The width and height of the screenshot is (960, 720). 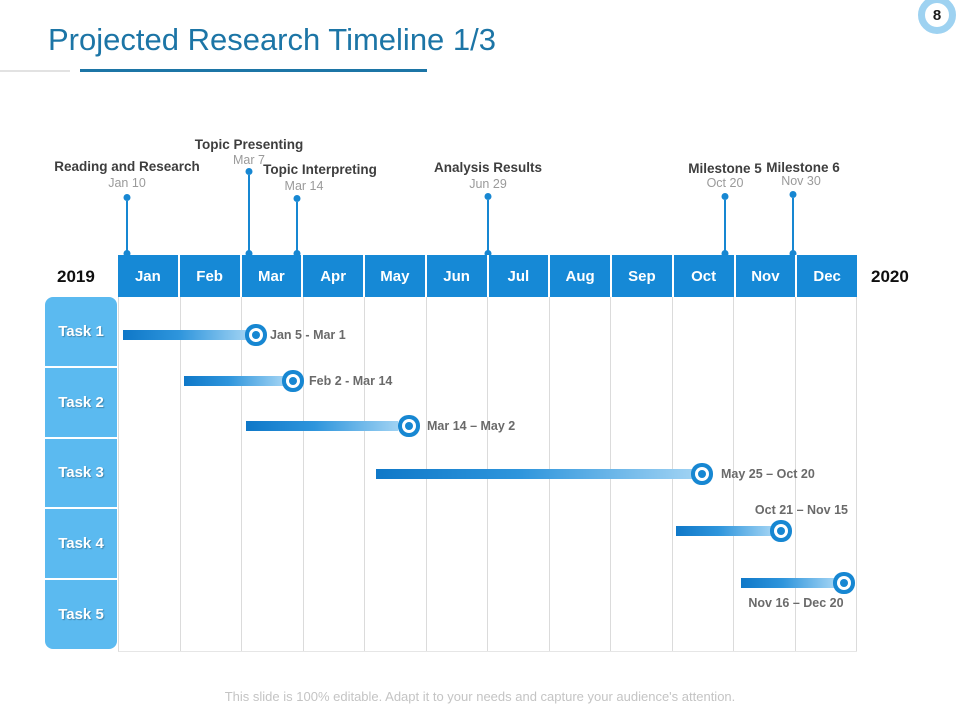 What do you see at coordinates (304, 186) in the screenshot?
I see `milestone-date: Mar 14` at bounding box center [304, 186].